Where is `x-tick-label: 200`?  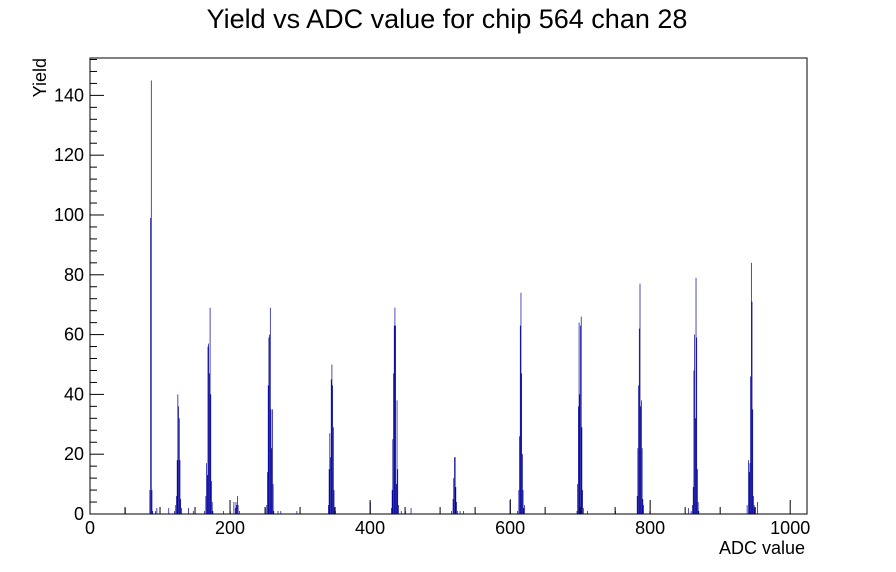
x-tick-label: 200 is located at coordinates (230, 528).